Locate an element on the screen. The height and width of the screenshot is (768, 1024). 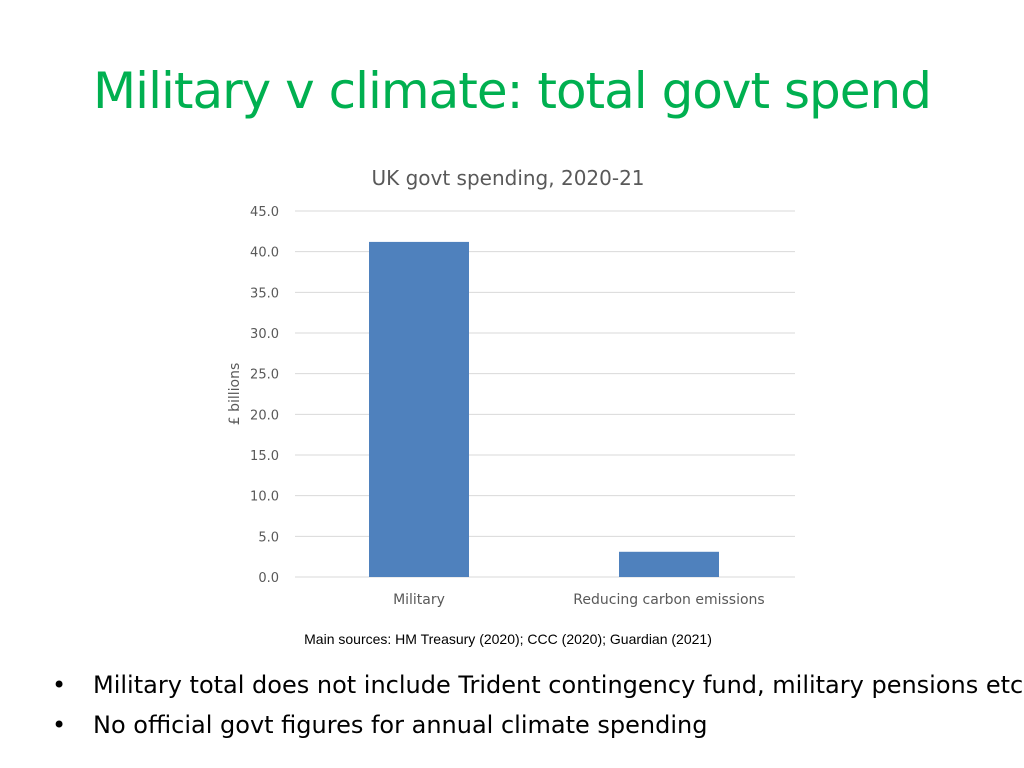
bar-reducing-carbon-emissions is located at coordinates (669, 564).